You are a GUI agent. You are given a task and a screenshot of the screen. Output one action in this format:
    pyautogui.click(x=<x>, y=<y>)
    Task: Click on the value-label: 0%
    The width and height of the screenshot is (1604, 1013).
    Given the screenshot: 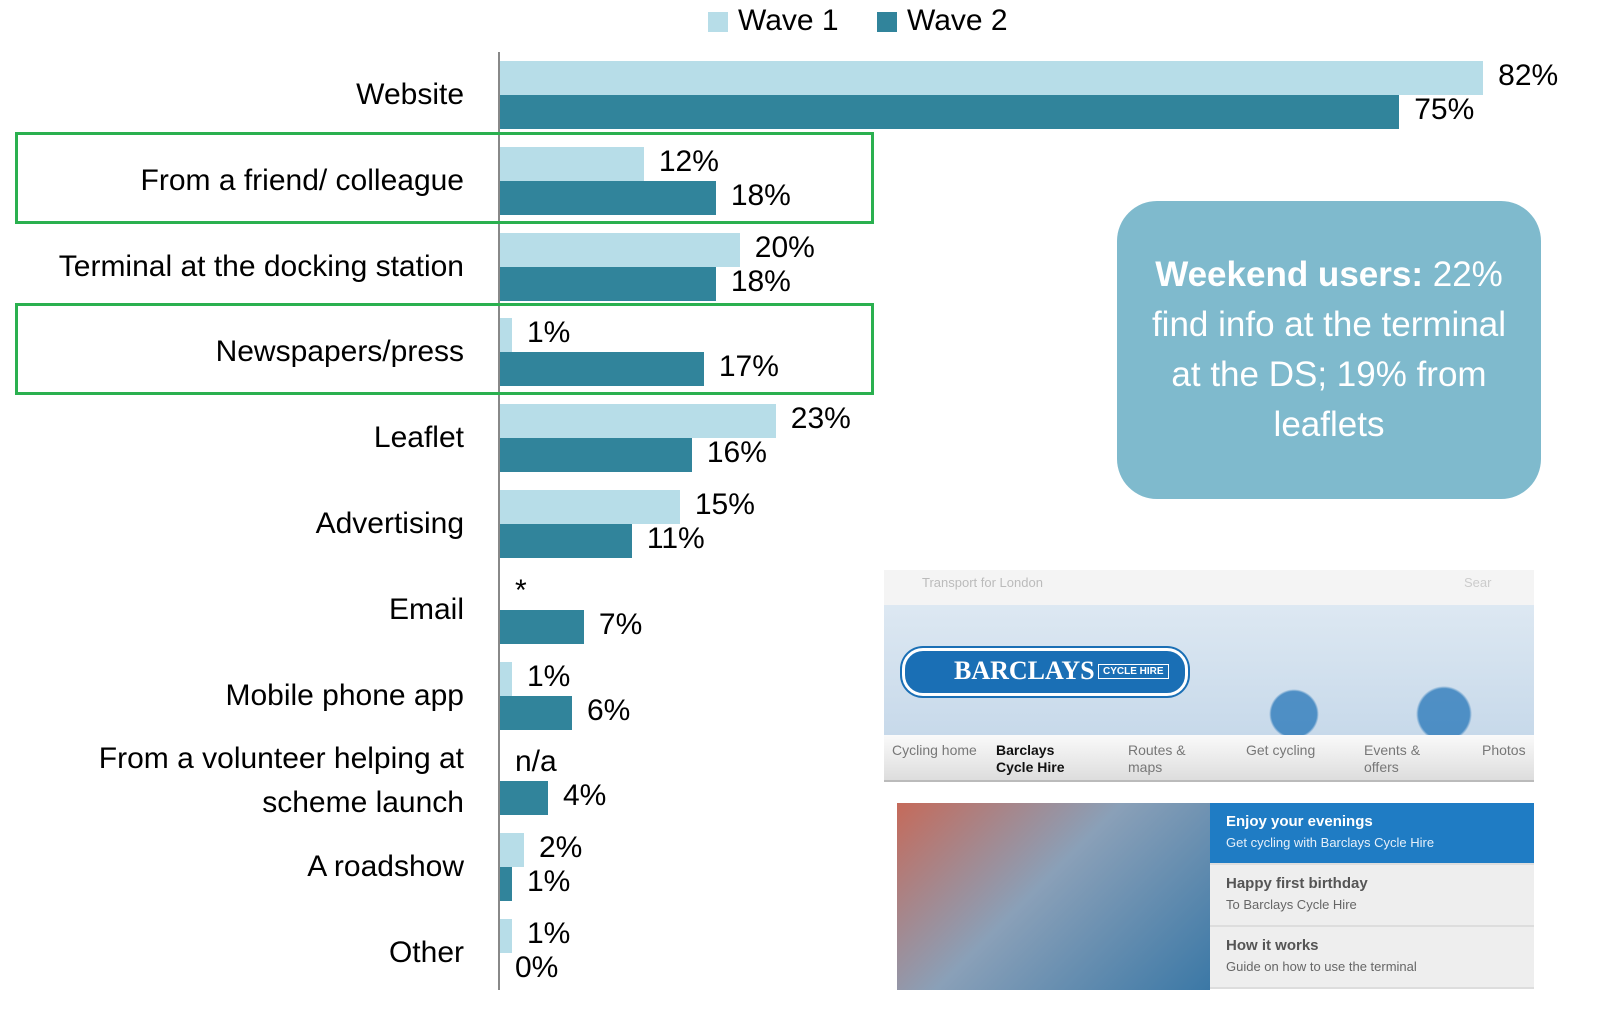 What is the action you would take?
    pyautogui.click(x=537, y=967)
    